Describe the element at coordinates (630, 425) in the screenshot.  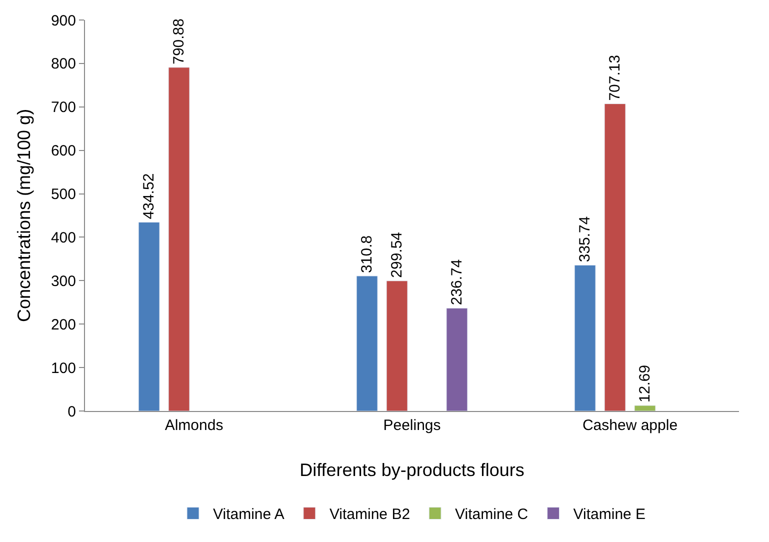
I see `x-tick-label: Cashew apple` at that location.